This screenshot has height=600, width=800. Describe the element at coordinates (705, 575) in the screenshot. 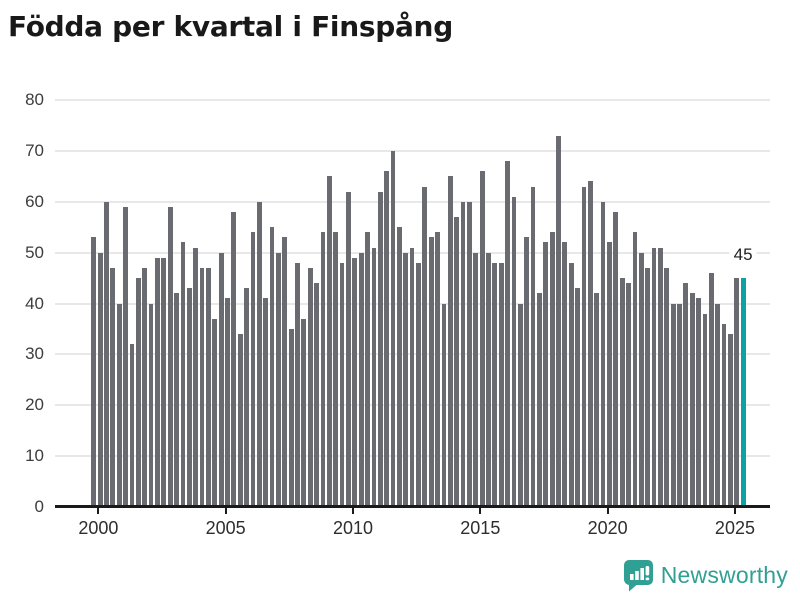

I see `brand-logo: Newsworthy` at that location.